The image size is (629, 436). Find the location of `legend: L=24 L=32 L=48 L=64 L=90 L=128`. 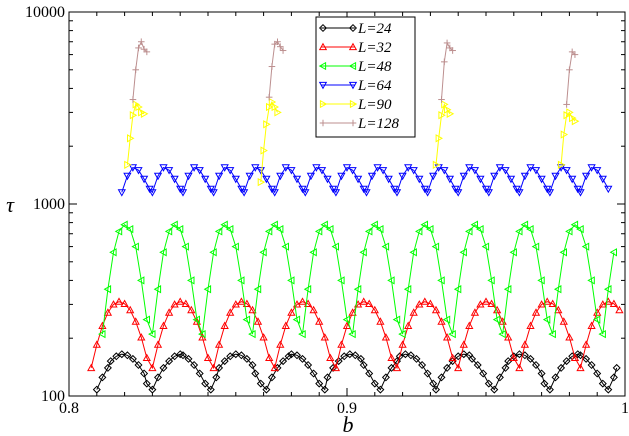

legend: L=24 L=32 L=48 L=64 L=90 L=128 is located at coordinates (365, 77).